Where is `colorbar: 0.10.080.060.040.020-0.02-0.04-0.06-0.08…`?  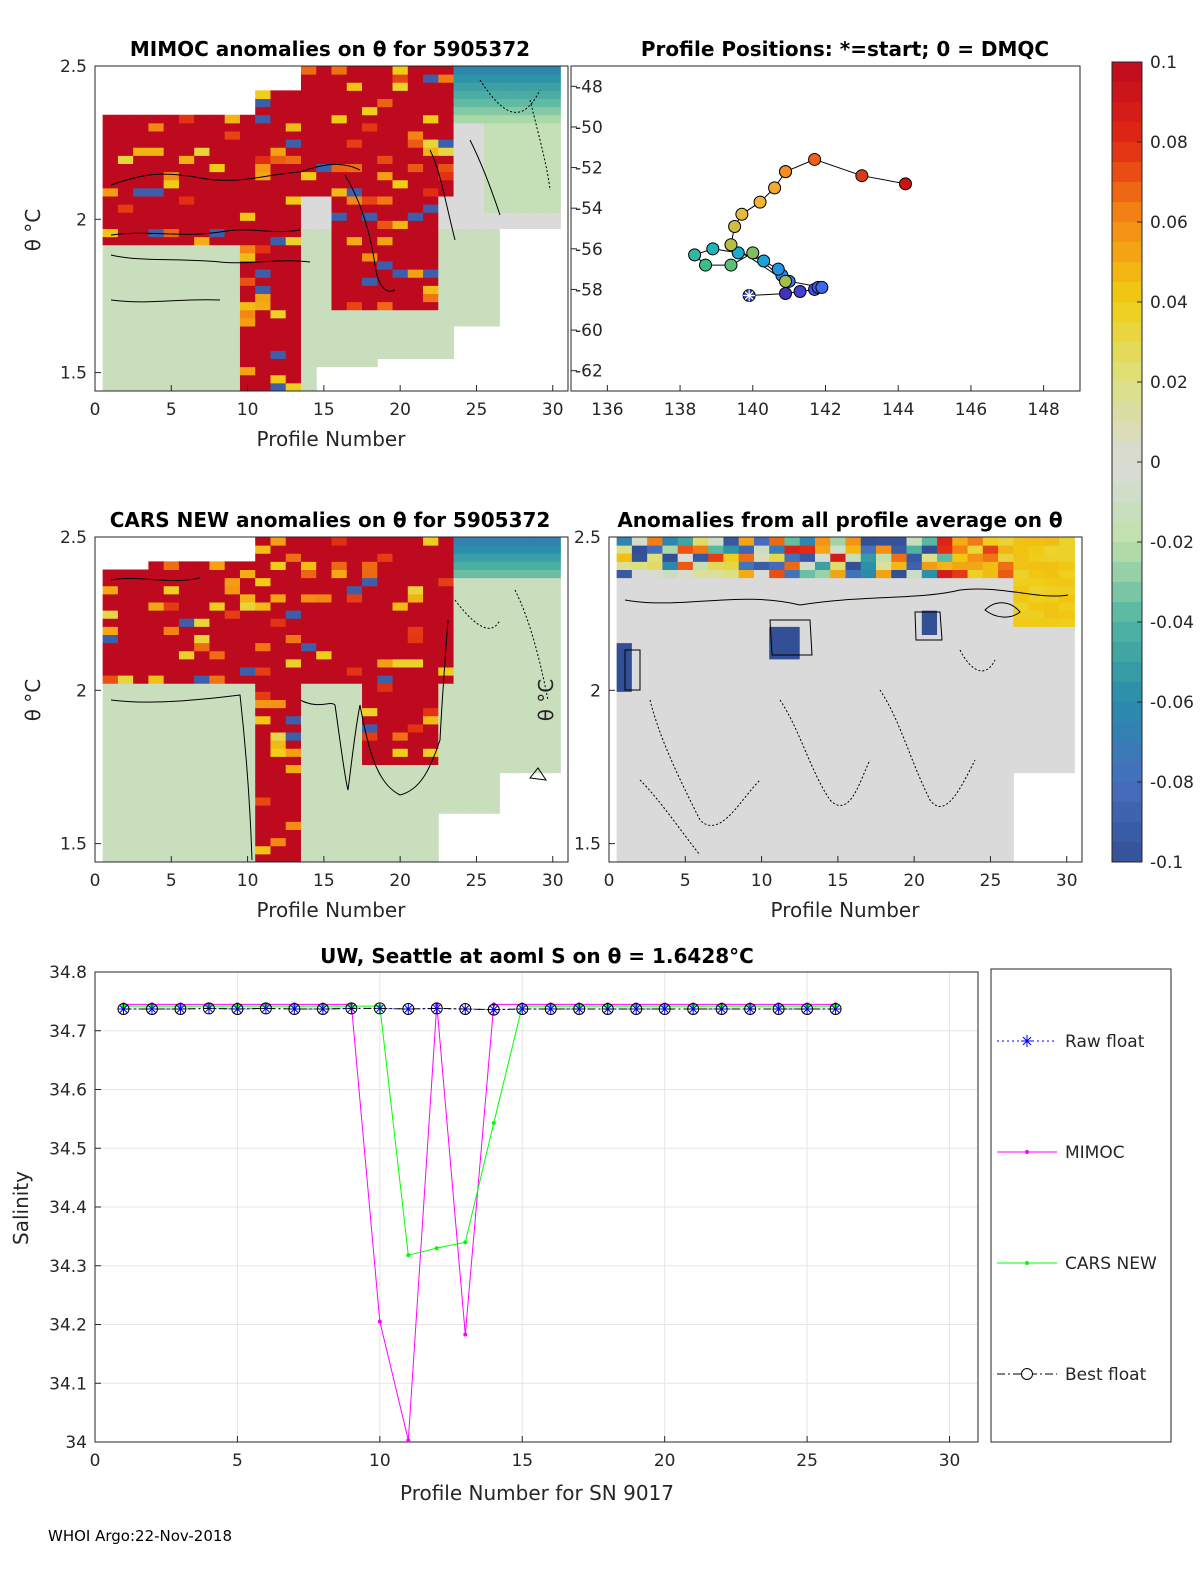
colorbar: 0.10.080.060.040.020-0.02-0.04-0.06-0.08… is located at coordinates (1152, 463).